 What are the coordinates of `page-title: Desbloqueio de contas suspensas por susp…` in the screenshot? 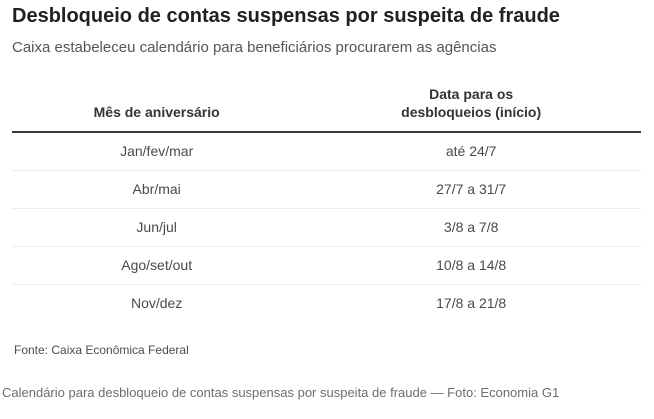 It's located at (286, 16).